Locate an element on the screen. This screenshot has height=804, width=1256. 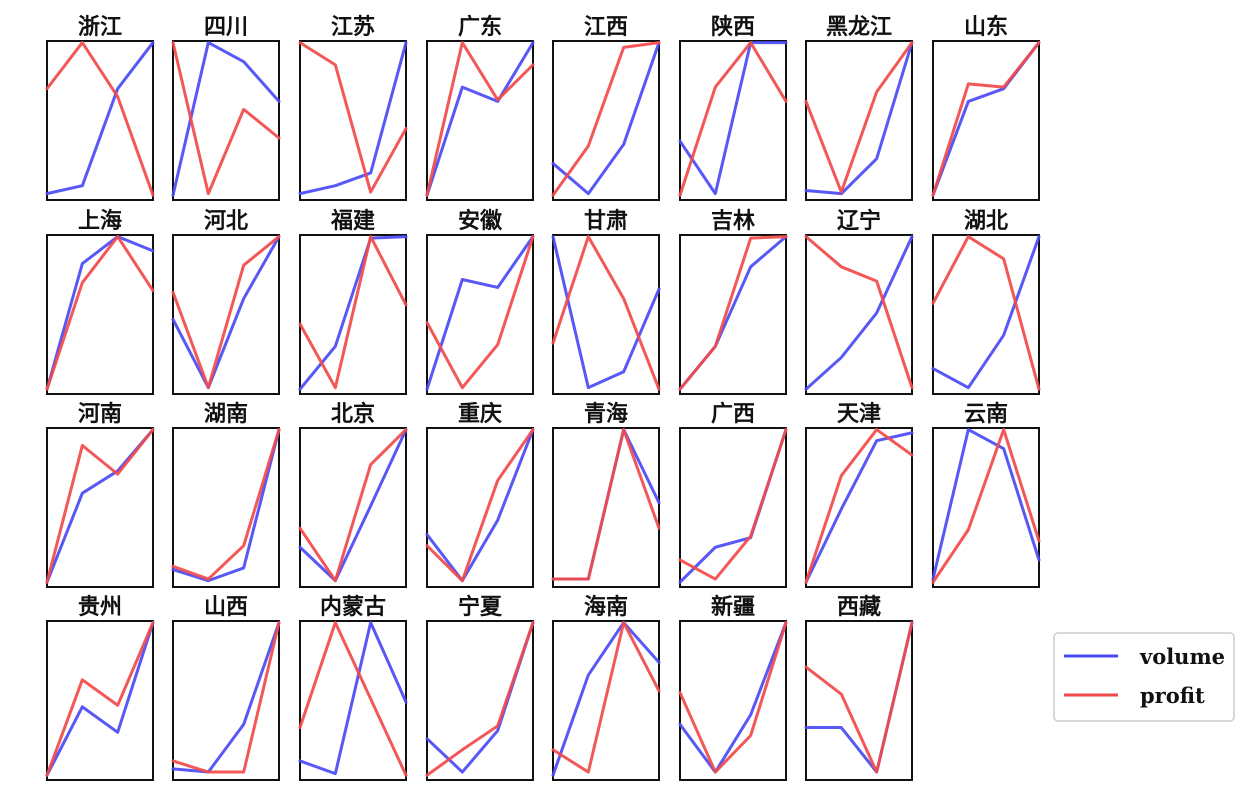
panel: 江苏 is located at coordinates (353, 107).